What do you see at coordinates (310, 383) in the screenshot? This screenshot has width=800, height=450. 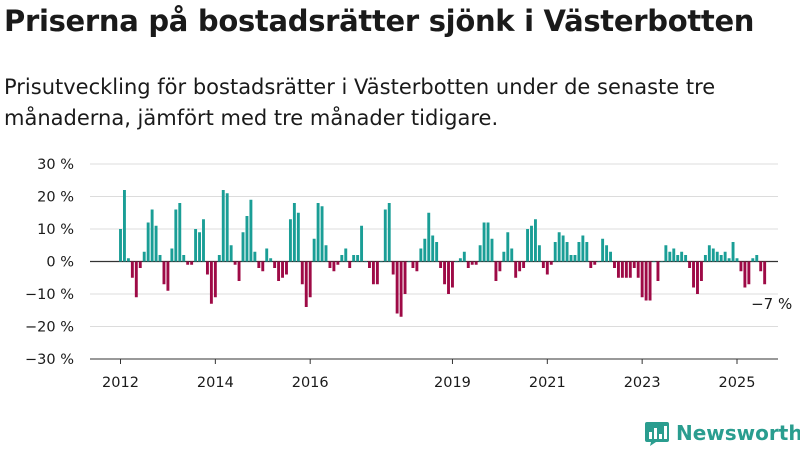 I see `x-tick-label: 2016` at bounding box center [310, 383].